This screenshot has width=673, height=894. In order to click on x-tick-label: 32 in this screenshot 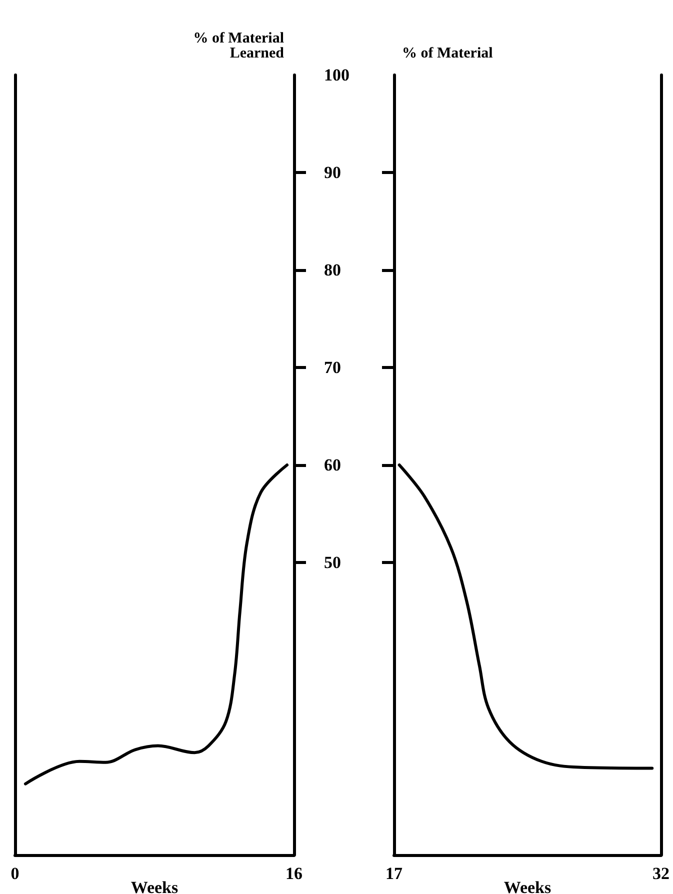, I will do `click(661, 873)`.